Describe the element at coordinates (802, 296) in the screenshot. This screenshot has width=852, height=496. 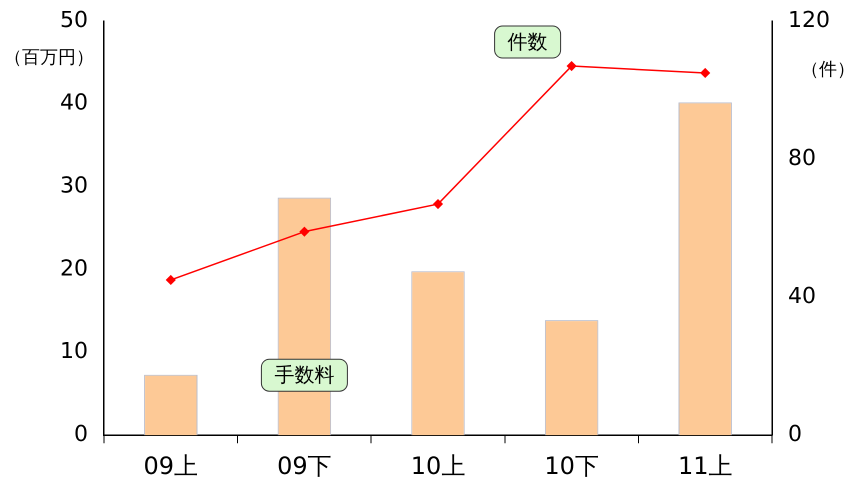
I see `y2-tick-label: 40` at that location.